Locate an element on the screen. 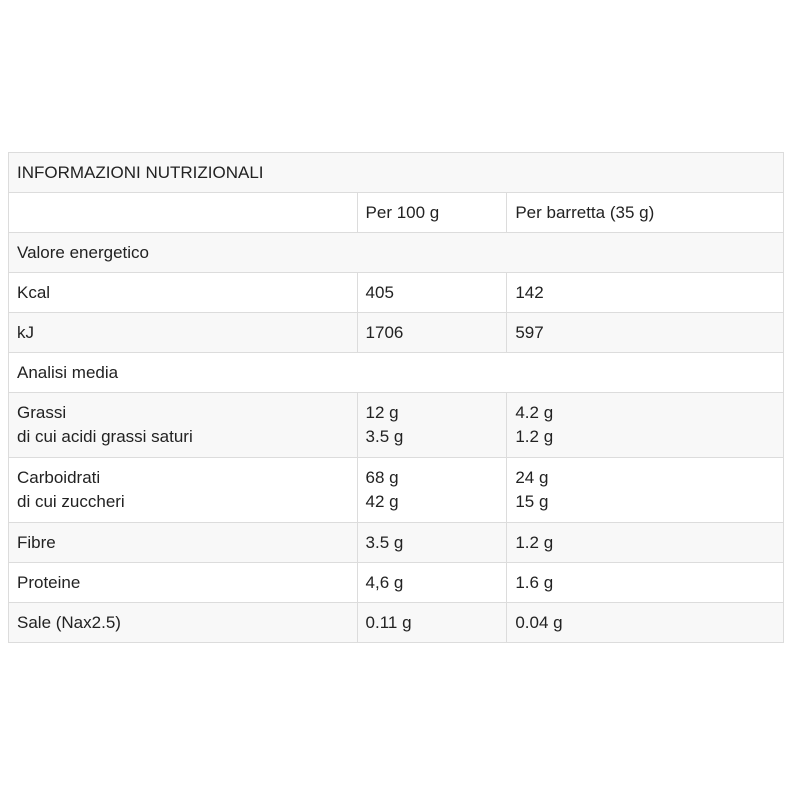 This screenshot has height=800, width=800. cell-line: 1.6 g is located at coordinates (534, 582).